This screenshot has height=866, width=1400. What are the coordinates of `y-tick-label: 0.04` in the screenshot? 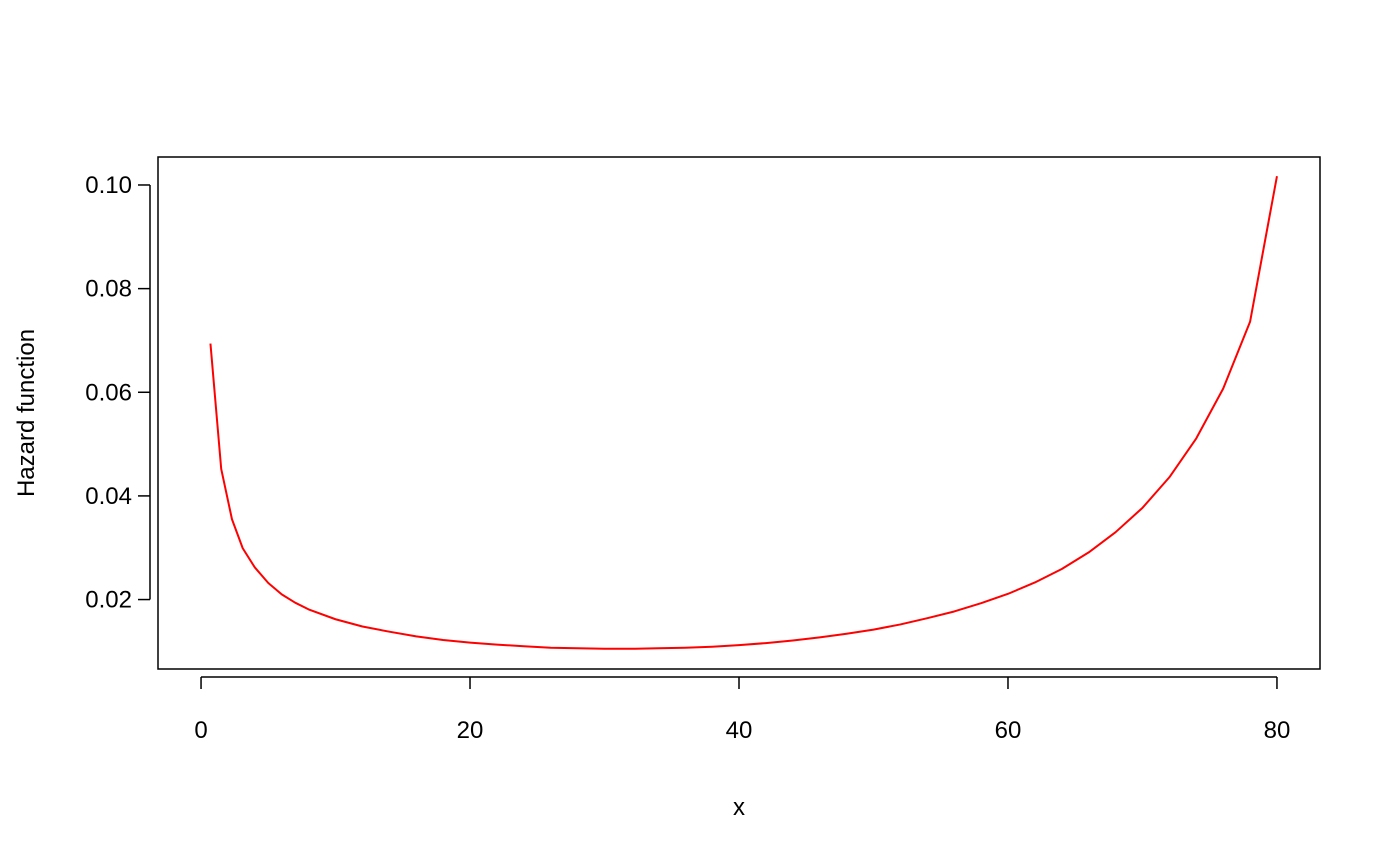 It's located at (108, 496).